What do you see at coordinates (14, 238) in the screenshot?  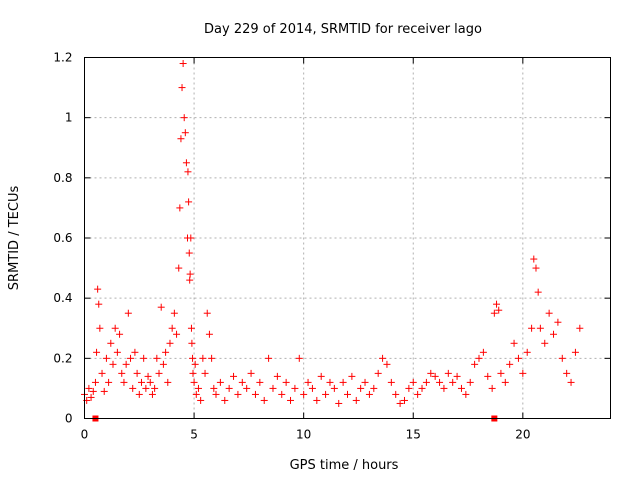 I see `y-axis-label: SRMTID / TECUs` at bounding box center [14, 238].